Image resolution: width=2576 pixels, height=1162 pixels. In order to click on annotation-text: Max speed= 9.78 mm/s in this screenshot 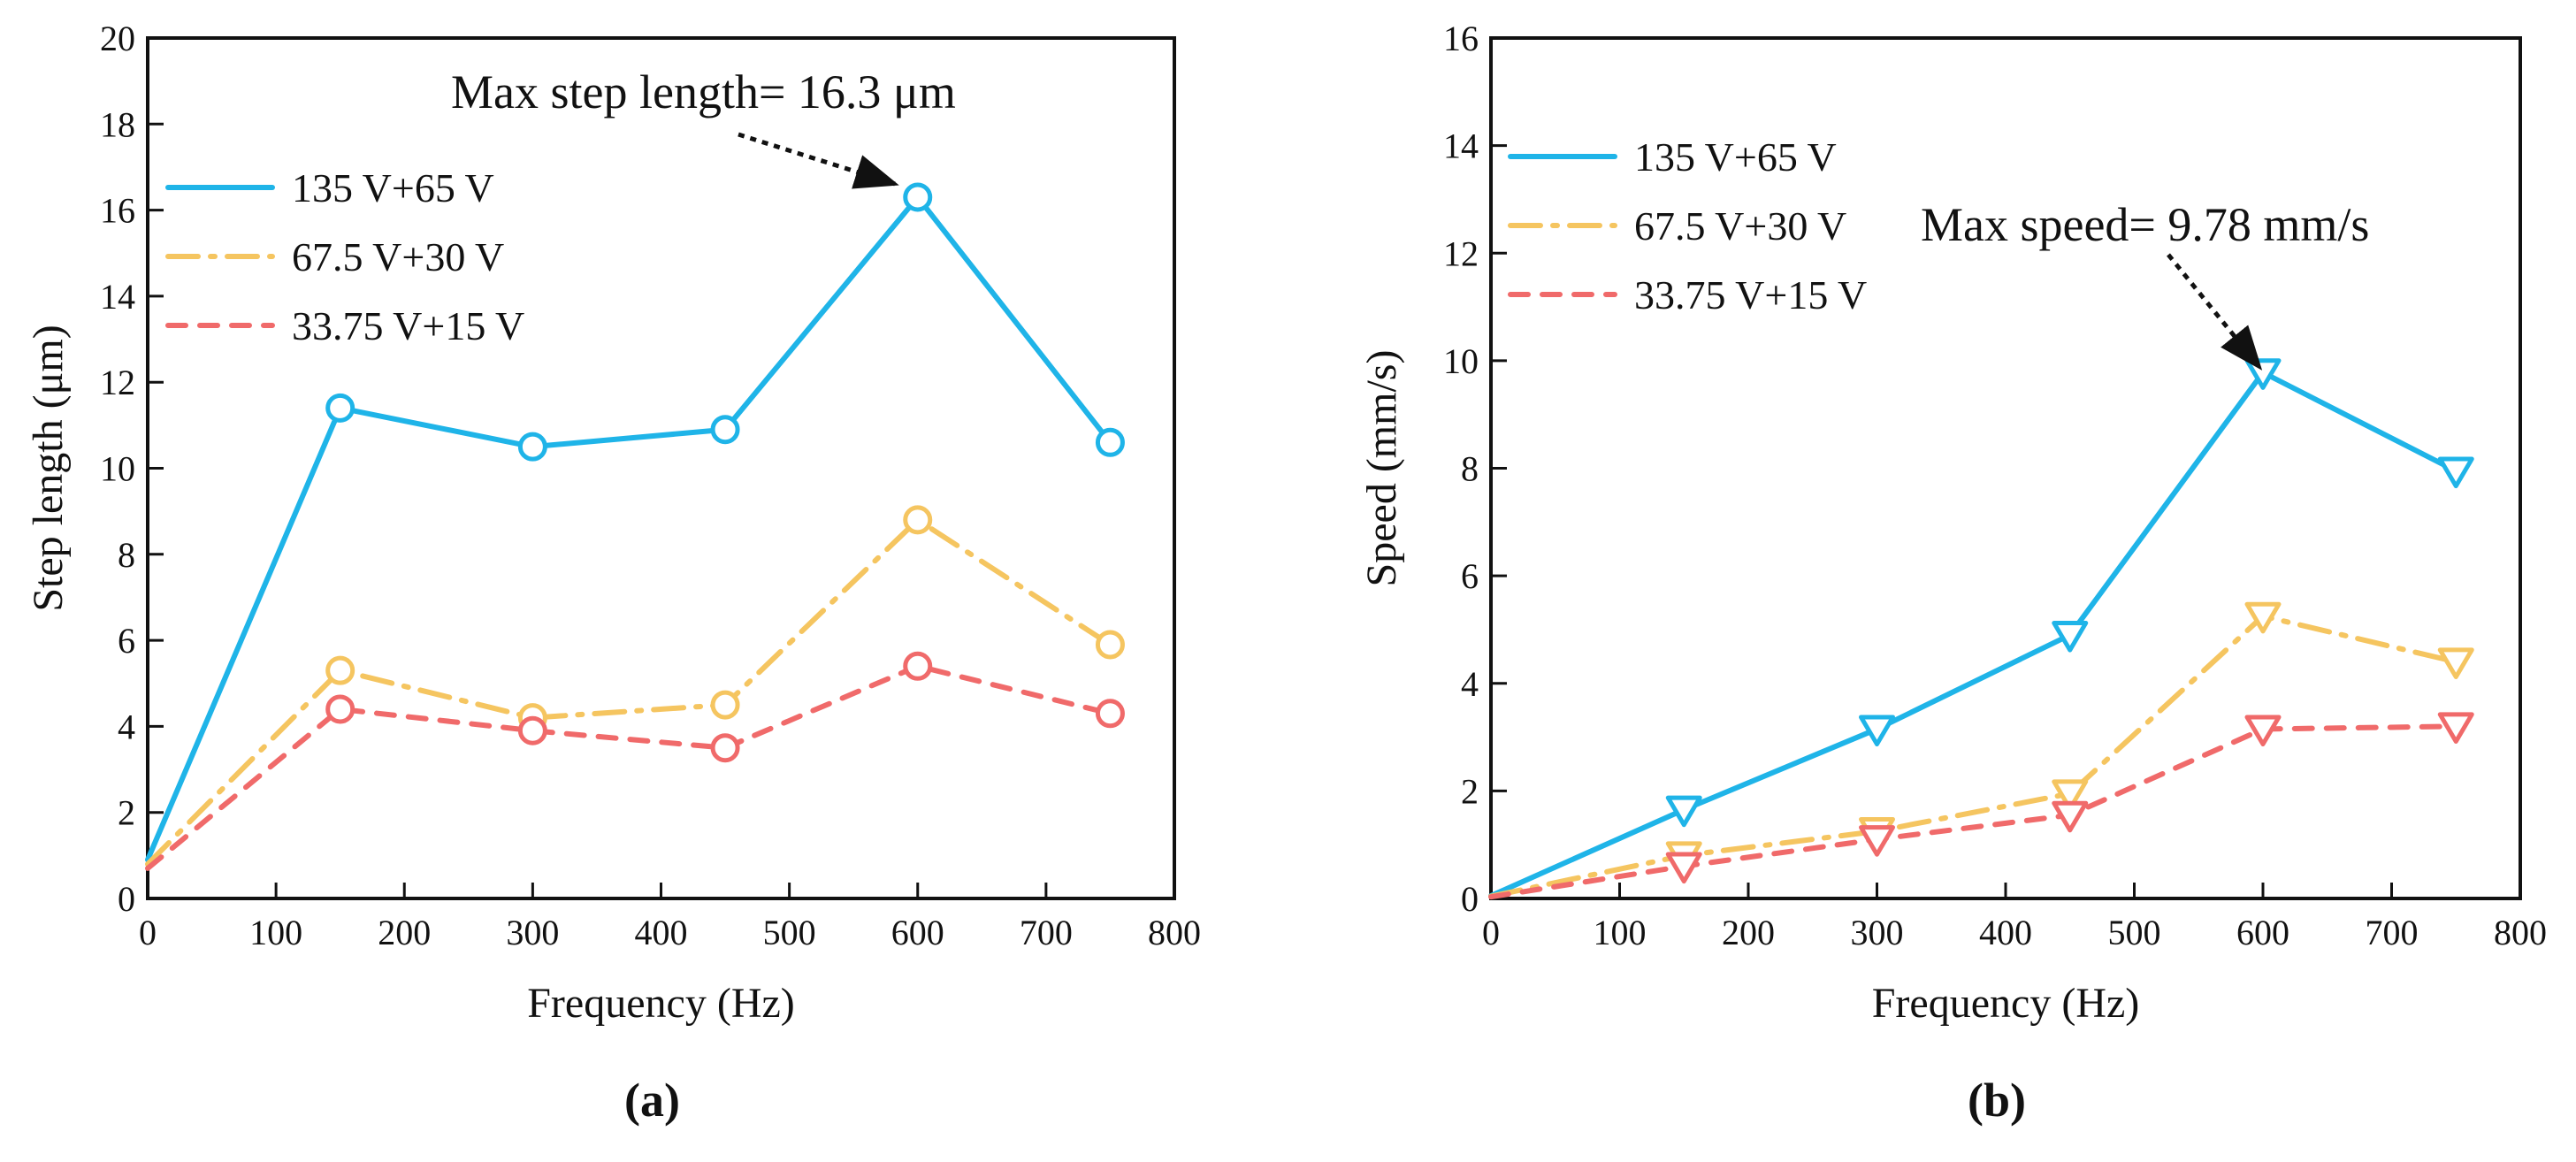, I will do `click(2145, 224)`.